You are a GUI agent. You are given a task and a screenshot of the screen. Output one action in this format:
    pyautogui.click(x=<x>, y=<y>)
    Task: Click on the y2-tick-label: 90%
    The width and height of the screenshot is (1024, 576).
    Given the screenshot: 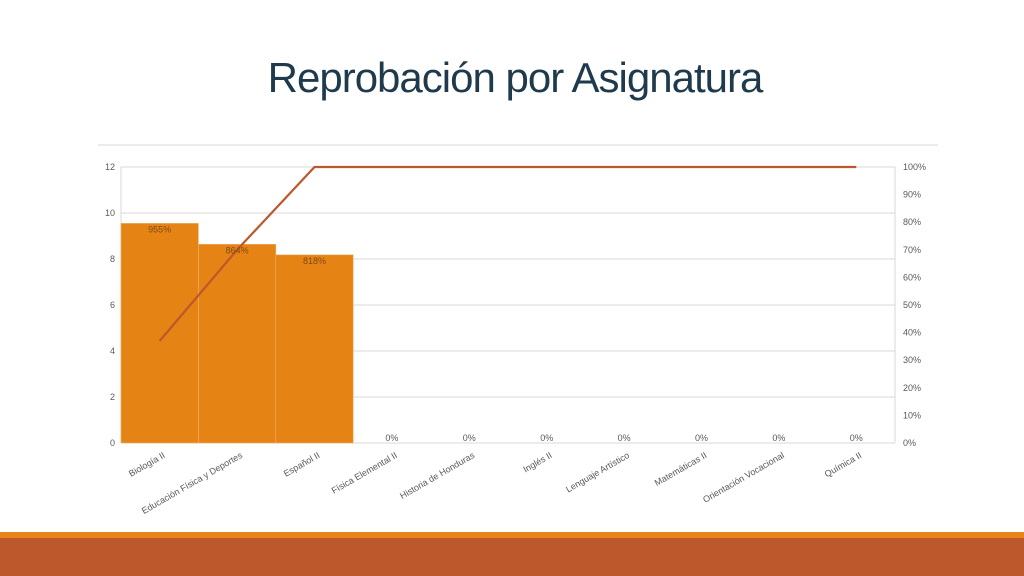 What is the action you would take?
    pyautogui.click(x=912, y=195)
    